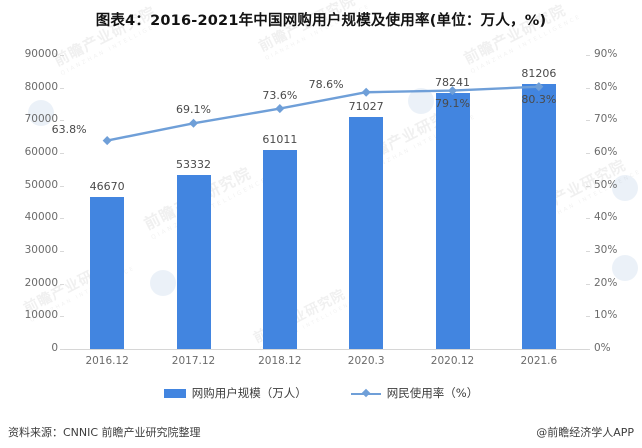 Image resolution: width=642 pixels, height=448 pixels. What do you see at coordinates (321, 393) in the screenshot?
I see `chart-legend: 网购用户规模（万人） 网民使用率（%）` at bounding box center [321, 393].